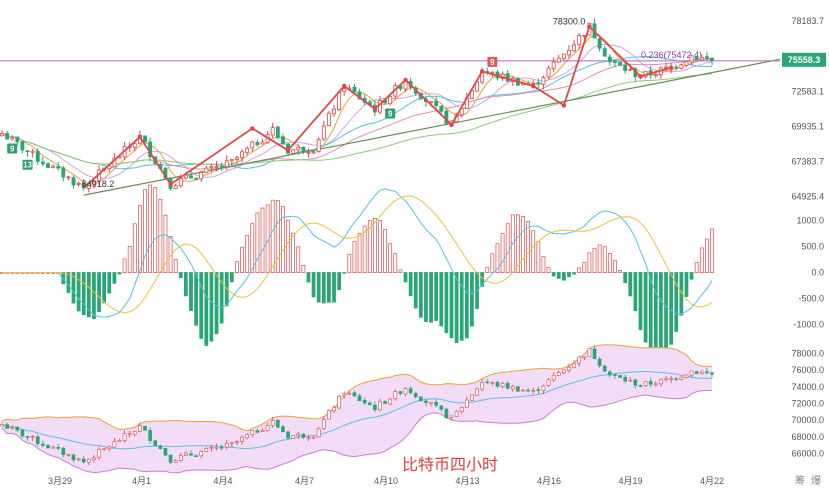 The width and height of the screenshot is (829, 490). What do you see at coordinates (712, 481) in the screenshot?
I see `x-axis-tick: 4月22` at bounding box center [712, 481].